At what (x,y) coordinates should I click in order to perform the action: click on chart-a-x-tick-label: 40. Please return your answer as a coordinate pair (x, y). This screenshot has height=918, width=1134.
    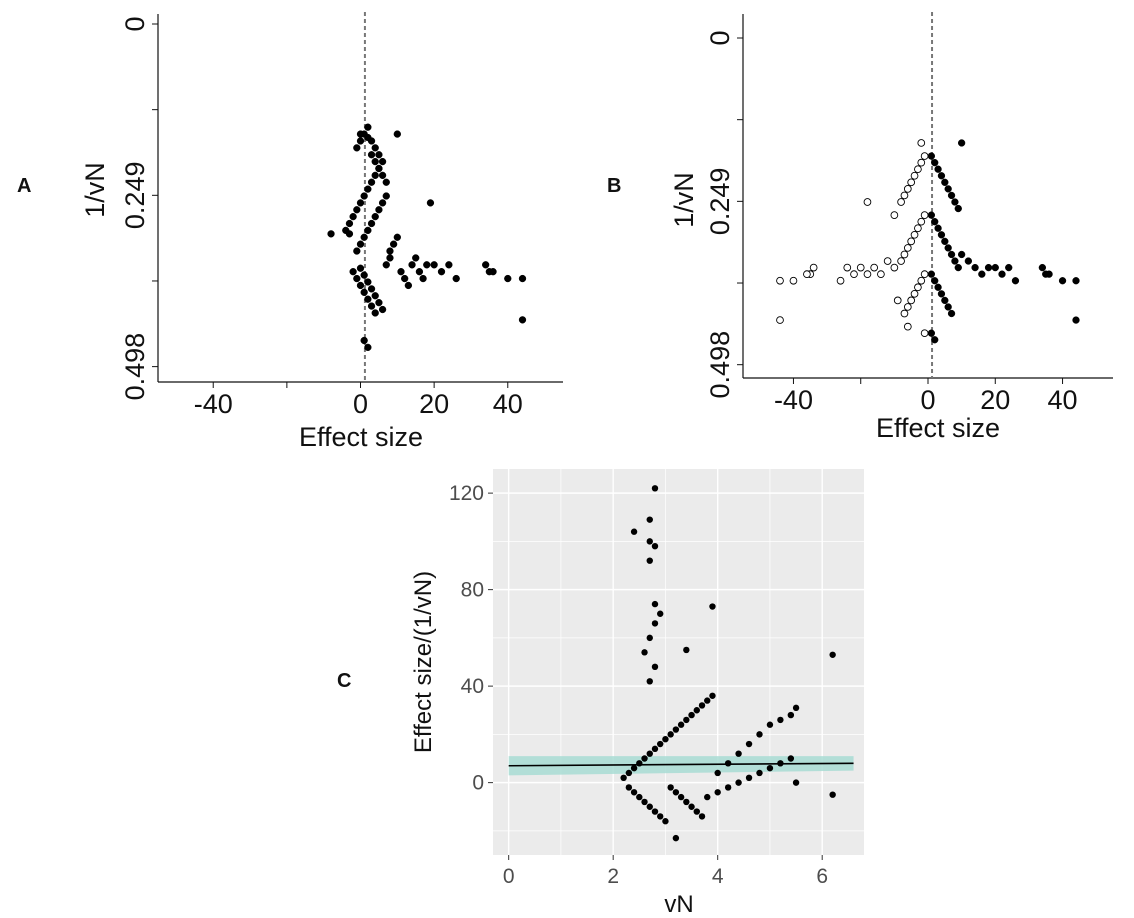
    Looking at the image, I should click on (508, 404).